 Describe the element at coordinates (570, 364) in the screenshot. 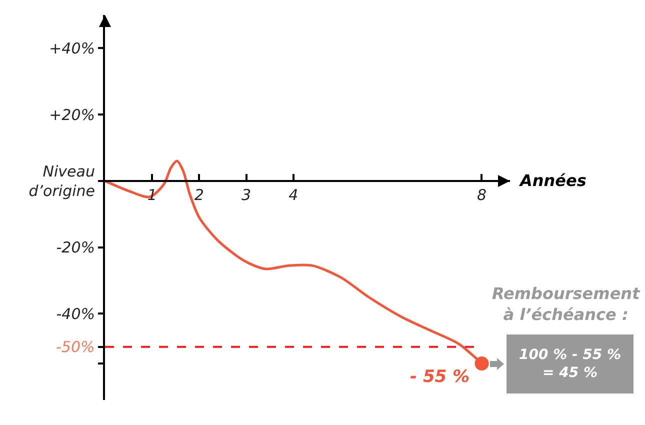

I see `text: 100 % - 55 % = 45 %` at that location.